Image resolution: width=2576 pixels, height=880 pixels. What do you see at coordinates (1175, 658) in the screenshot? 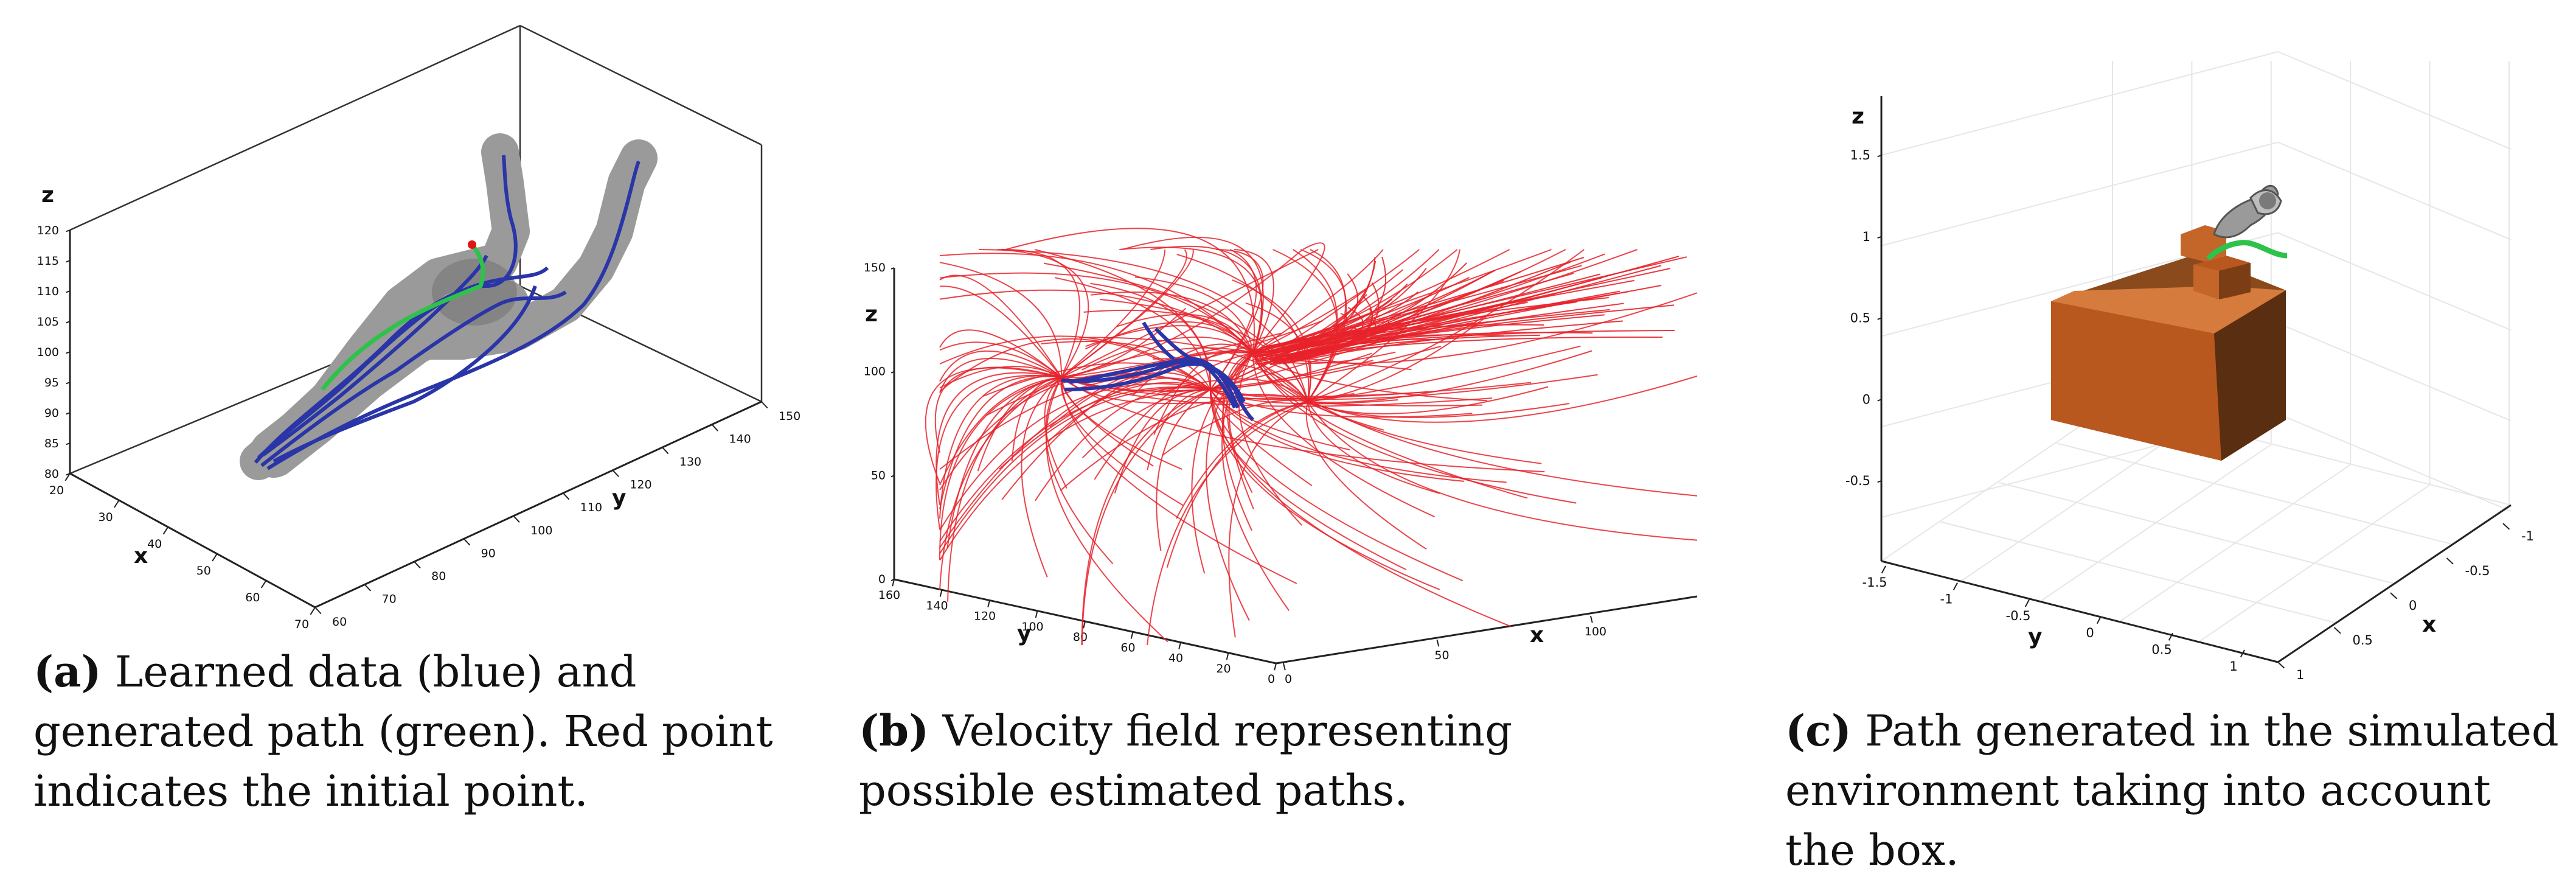
I see `panel-b-y-tick-label: 40` at bounding box center [1175, 658].